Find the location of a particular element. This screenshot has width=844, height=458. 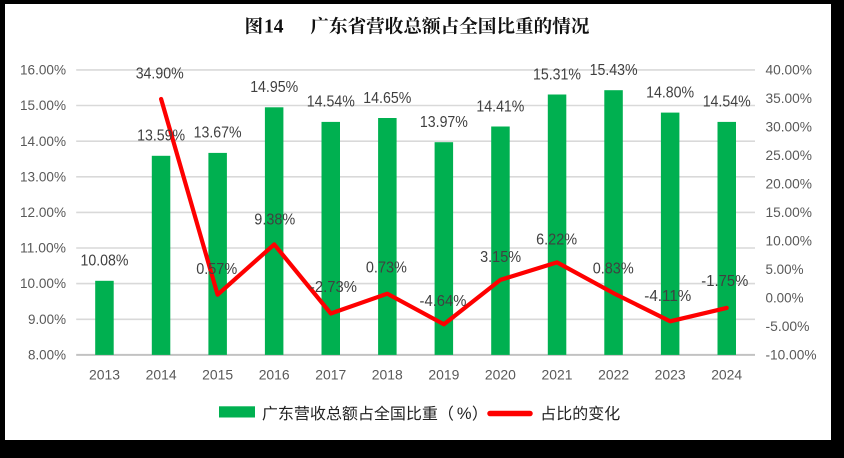

svg-text: 2024 is located at coordinates (726, 375).